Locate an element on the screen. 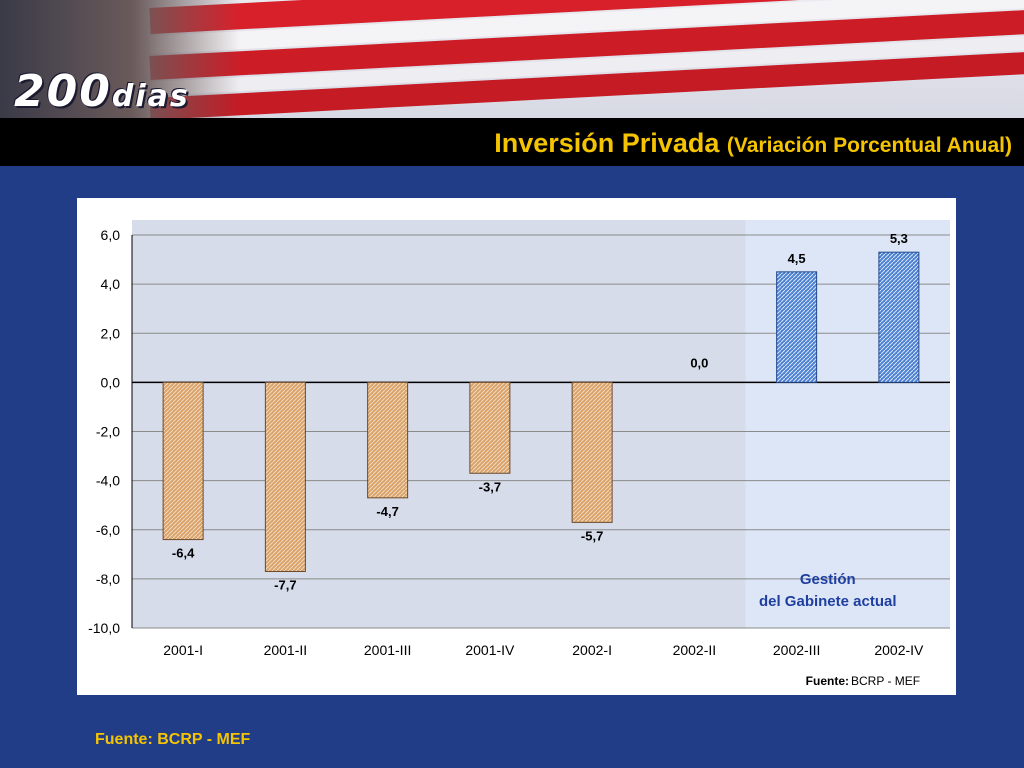  page-title-main: Inversión Privada is located at coordinates (607, 143).